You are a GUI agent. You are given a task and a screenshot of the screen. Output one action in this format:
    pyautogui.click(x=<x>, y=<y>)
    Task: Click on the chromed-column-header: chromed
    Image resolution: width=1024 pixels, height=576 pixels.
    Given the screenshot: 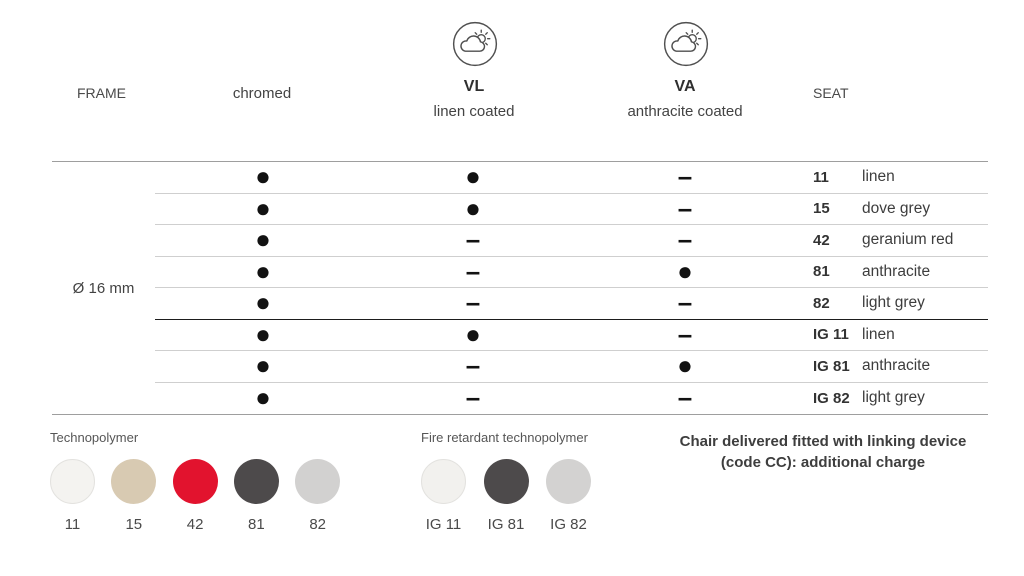 What is the action you would take?
    pyautogui.click(x=262, y=93)
    